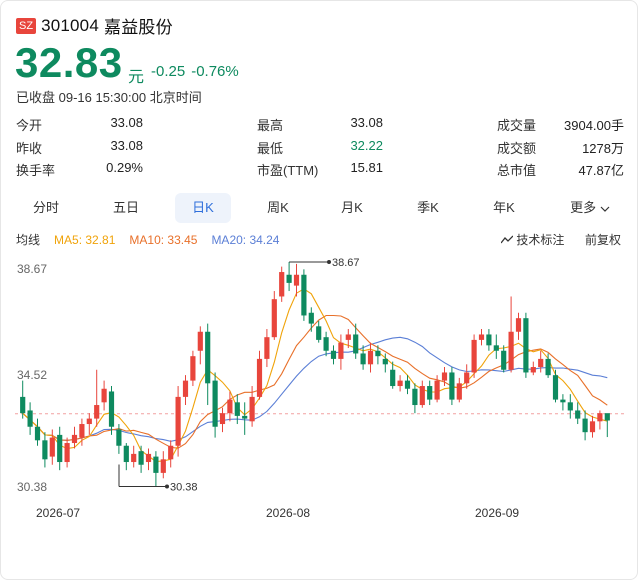 The image size is (638, 580). Describe the element at coordinates (352, 207) in the screenshot. I see `tab-monthly-k: 月K` at that location.